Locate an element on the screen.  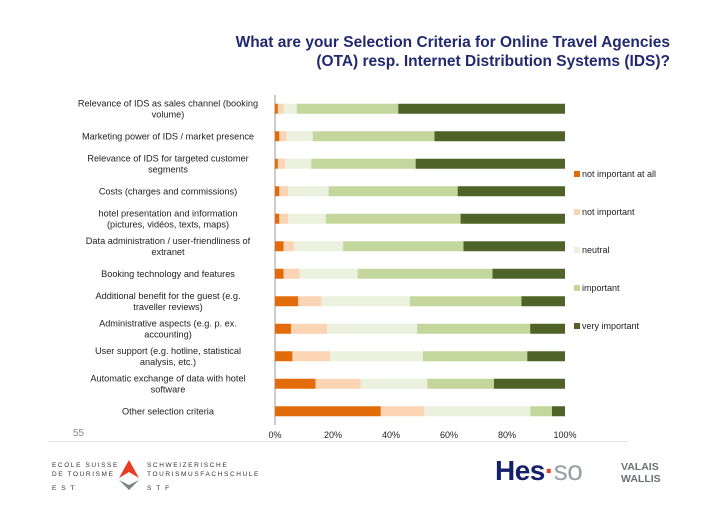
hes-so-wordmark: Hes·so is located at coordinates (539, 471).